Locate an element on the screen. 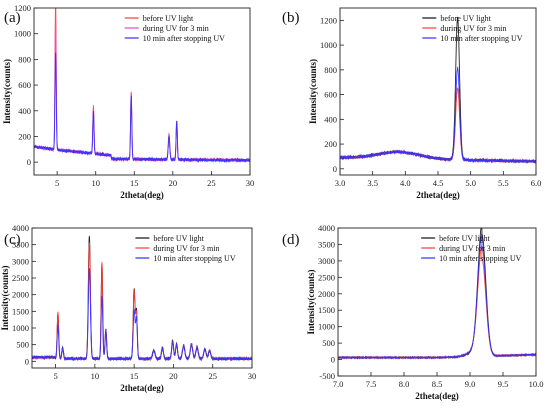 This screenshot has width=550, height=410. x-tick-label: 7.0 is located at coordinates (338, 384).